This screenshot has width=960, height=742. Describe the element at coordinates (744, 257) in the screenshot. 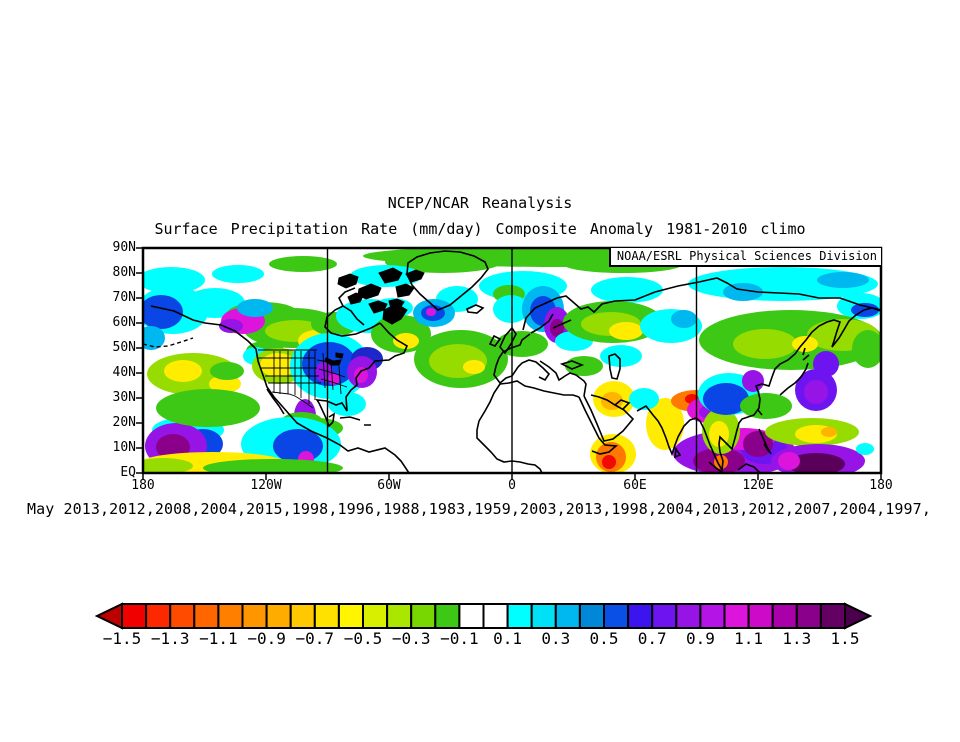

I see `attribution-label: NOAA/ESRL Physical Sciences Division` at that location.